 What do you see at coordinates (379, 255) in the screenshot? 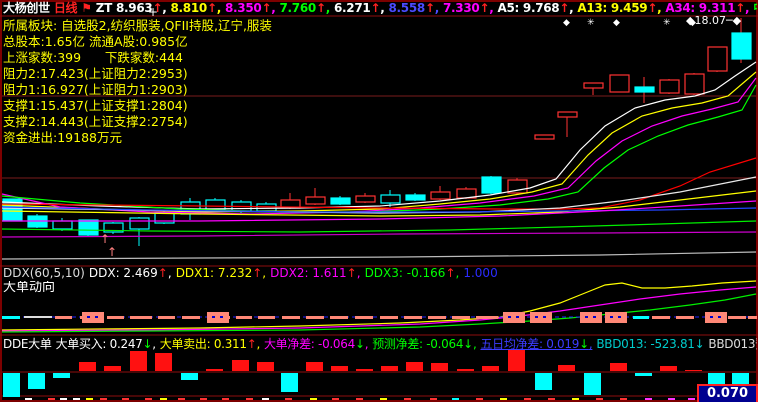
I see `ma-line` at bounding box center [379, 255].